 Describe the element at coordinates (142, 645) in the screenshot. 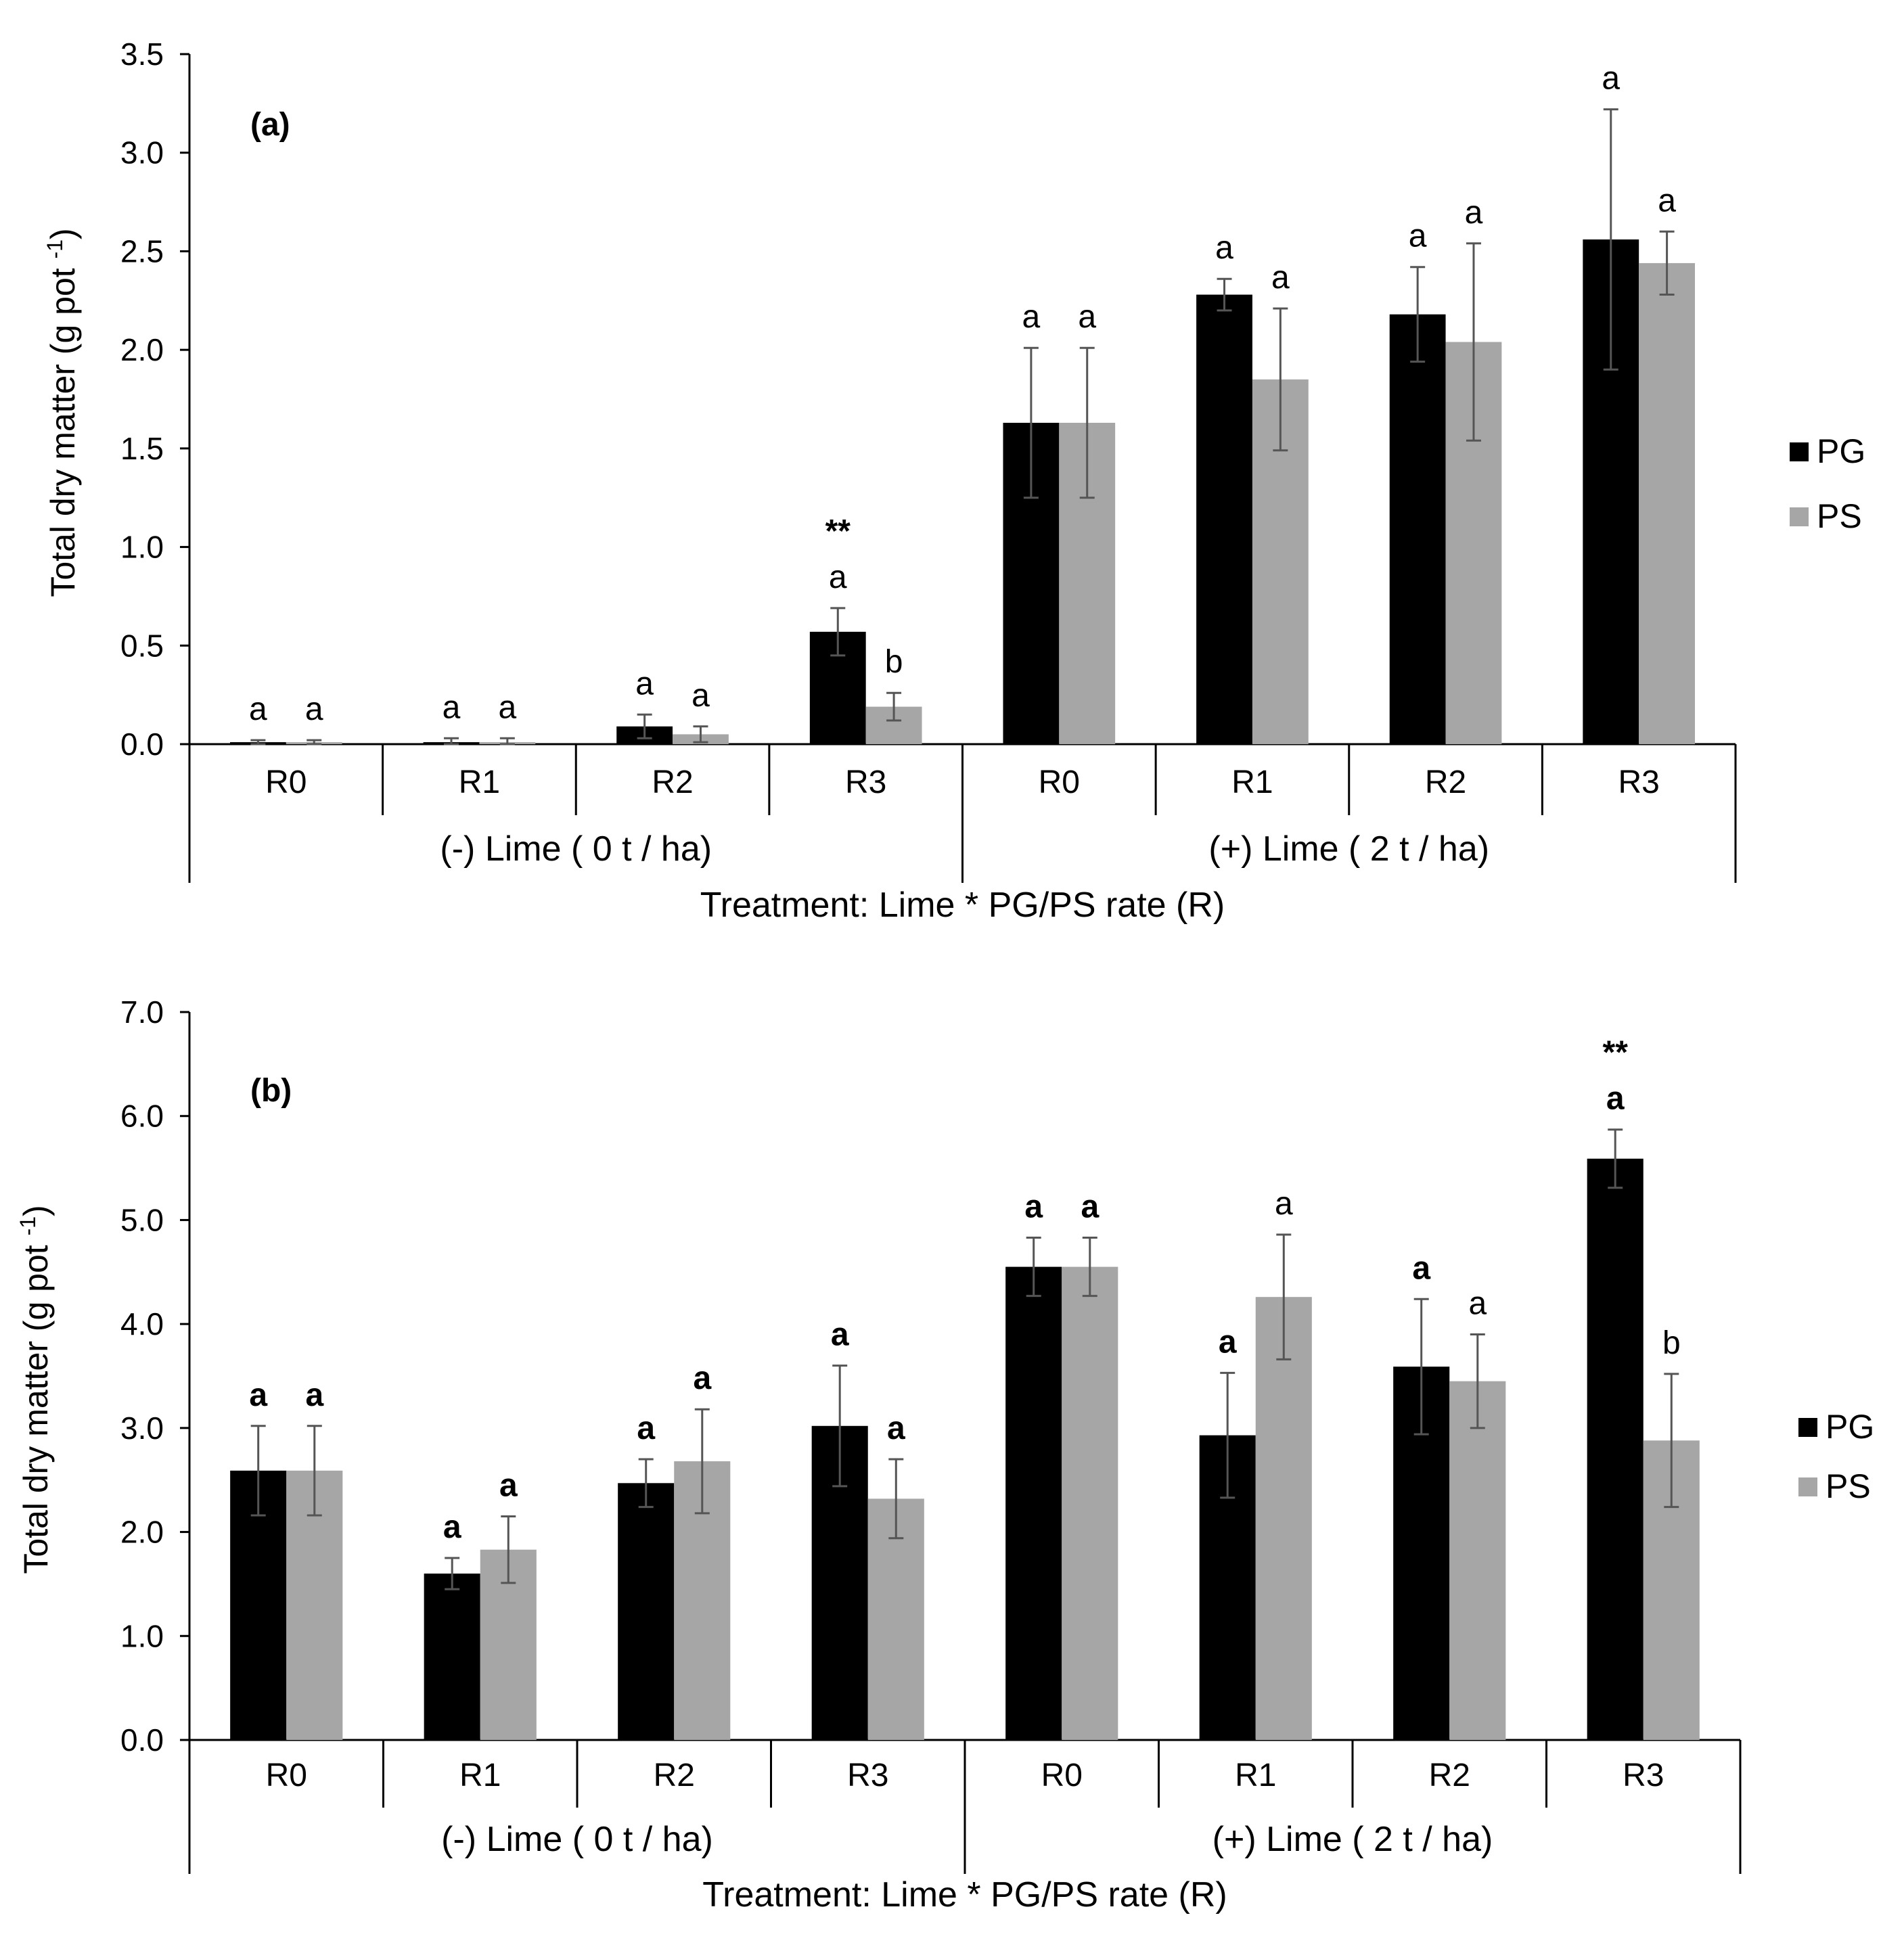

I see `y-tick-label: 0.5` at that location.